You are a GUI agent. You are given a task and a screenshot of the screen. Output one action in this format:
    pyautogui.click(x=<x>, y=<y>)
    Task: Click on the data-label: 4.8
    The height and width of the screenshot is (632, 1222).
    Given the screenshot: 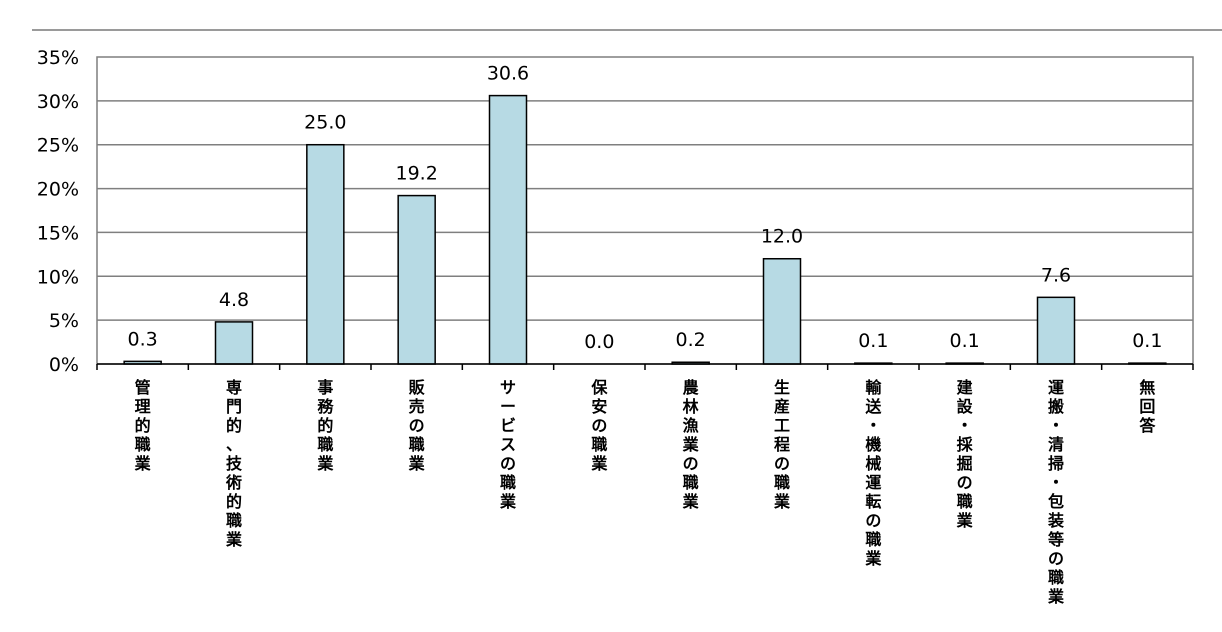 What is the action you would take?
    pyautogui.click(x=234, y=300)
    